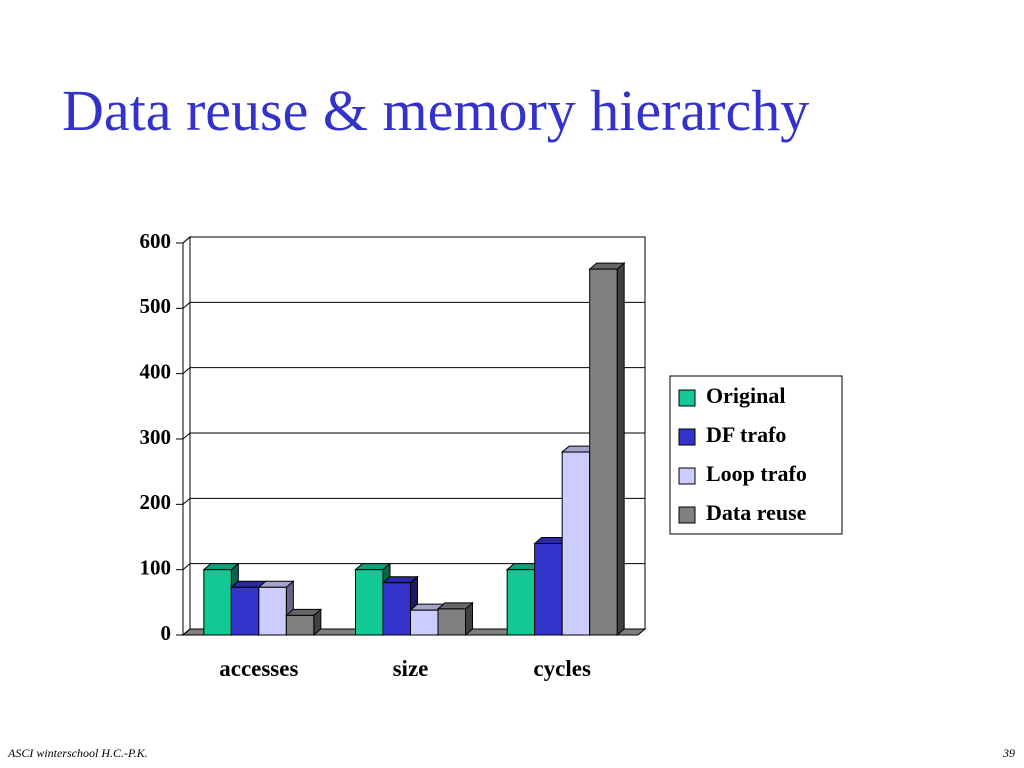 This screenshot has width=1024, height=768. I want to click on y-tick-label: 200, so click(156, 502).